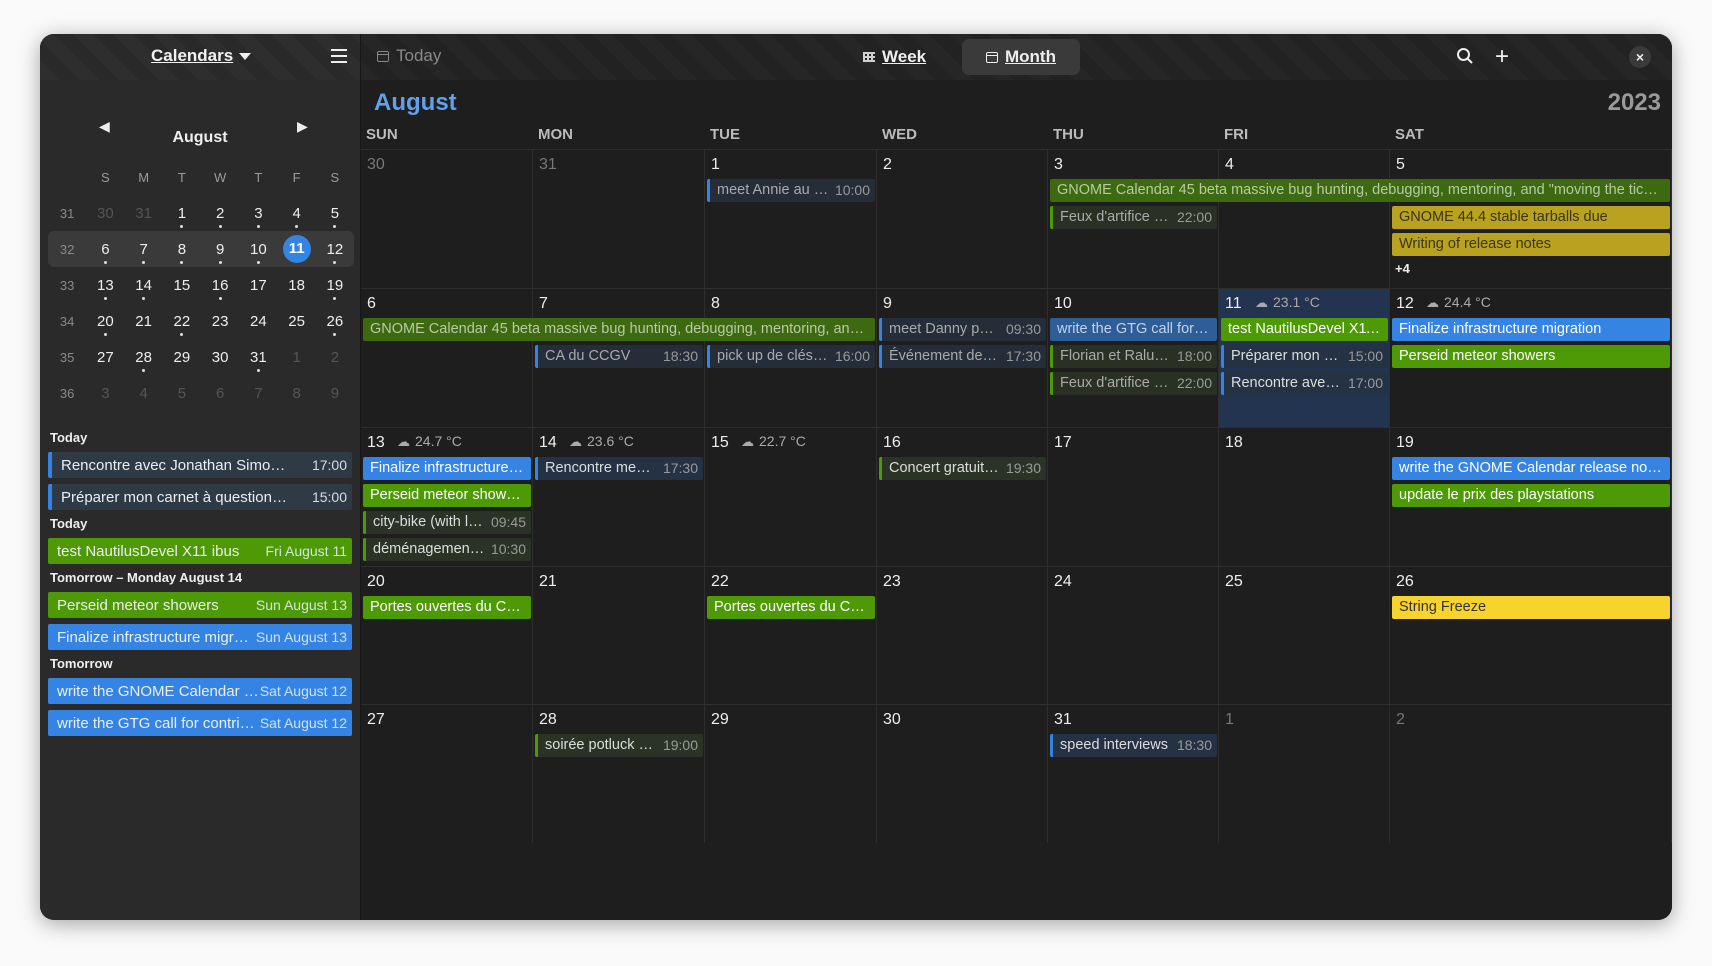  Describe the element at coordinates (1304, 329) in the screenshot. I see `calendar-event: test NautilusDevel X11 ibus` at that location.